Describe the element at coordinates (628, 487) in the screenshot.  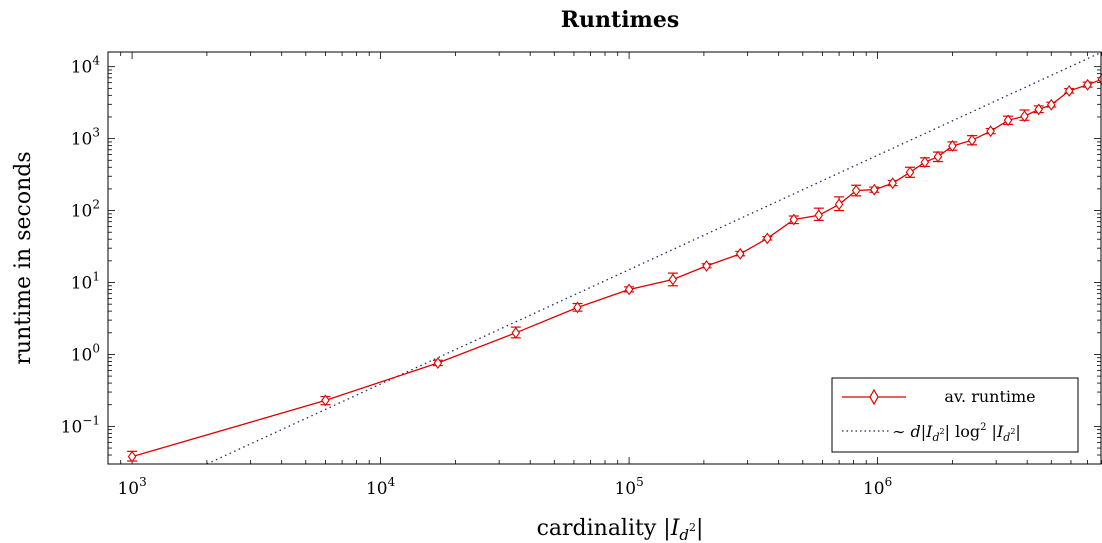
I see `x-tick-label: 10⁵` at that location.